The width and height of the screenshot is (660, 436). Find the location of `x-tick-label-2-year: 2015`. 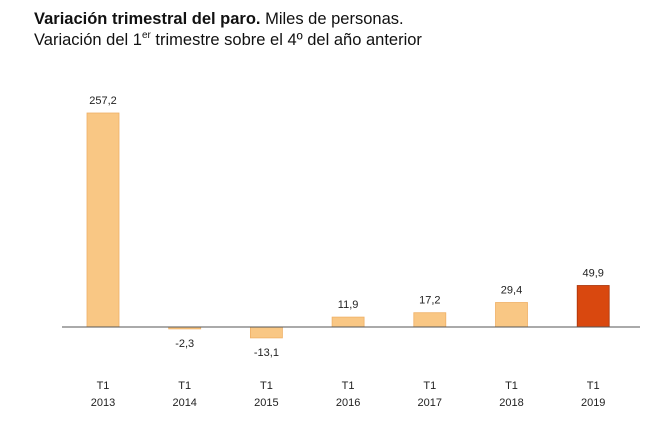

x-tick-label-2-year: 2015 is located at coordinates (266, 403).